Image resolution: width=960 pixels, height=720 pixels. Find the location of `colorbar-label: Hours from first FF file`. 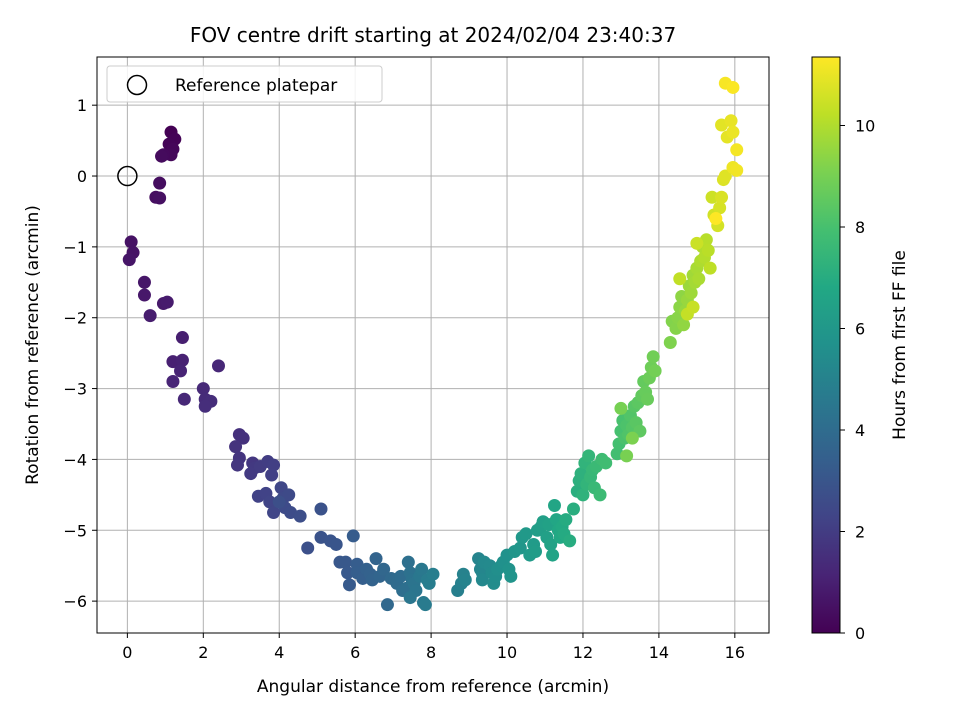

colorbar-label: Hours from first FF file is located at coordinates (900, 345).